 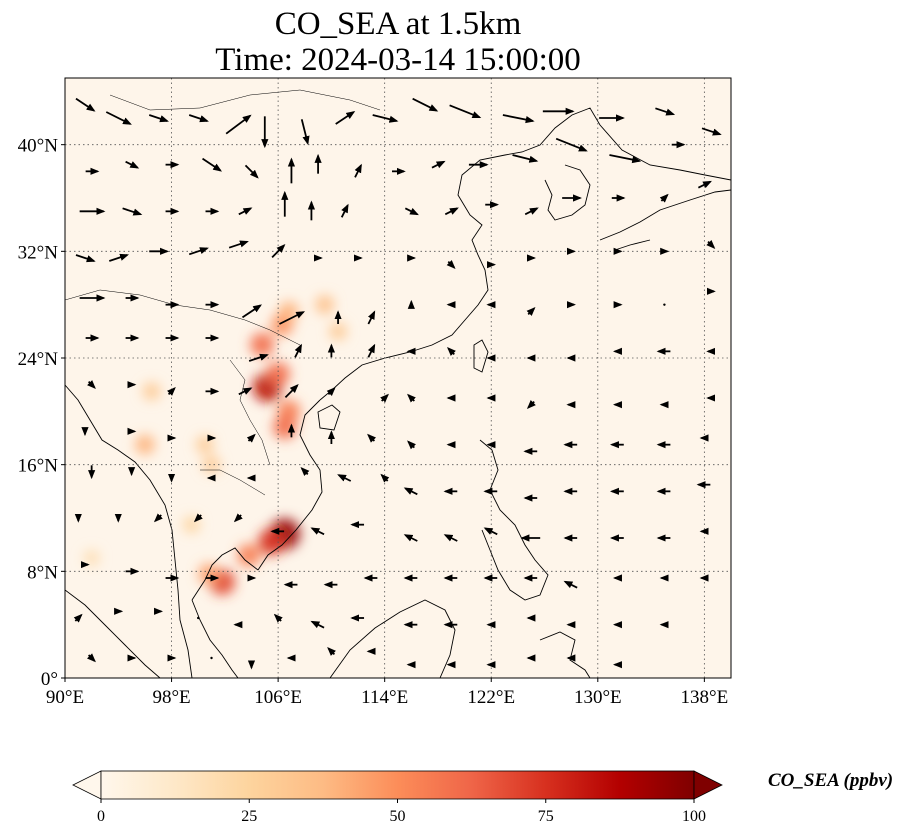 I want to click on colorbar-extend-min, so click(x=87, y=785).